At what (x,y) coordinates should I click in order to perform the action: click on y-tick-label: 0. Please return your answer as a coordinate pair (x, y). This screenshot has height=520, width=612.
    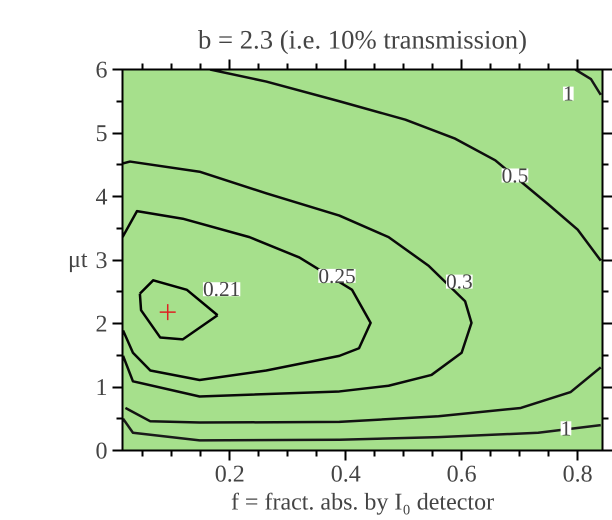
    Looking at the image, I should click on (102, 451).